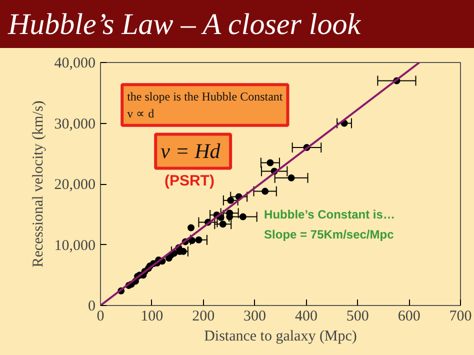 This screenshot has height=355, width=474. I want to click on x-tick-label: 400, so click(306, 316).